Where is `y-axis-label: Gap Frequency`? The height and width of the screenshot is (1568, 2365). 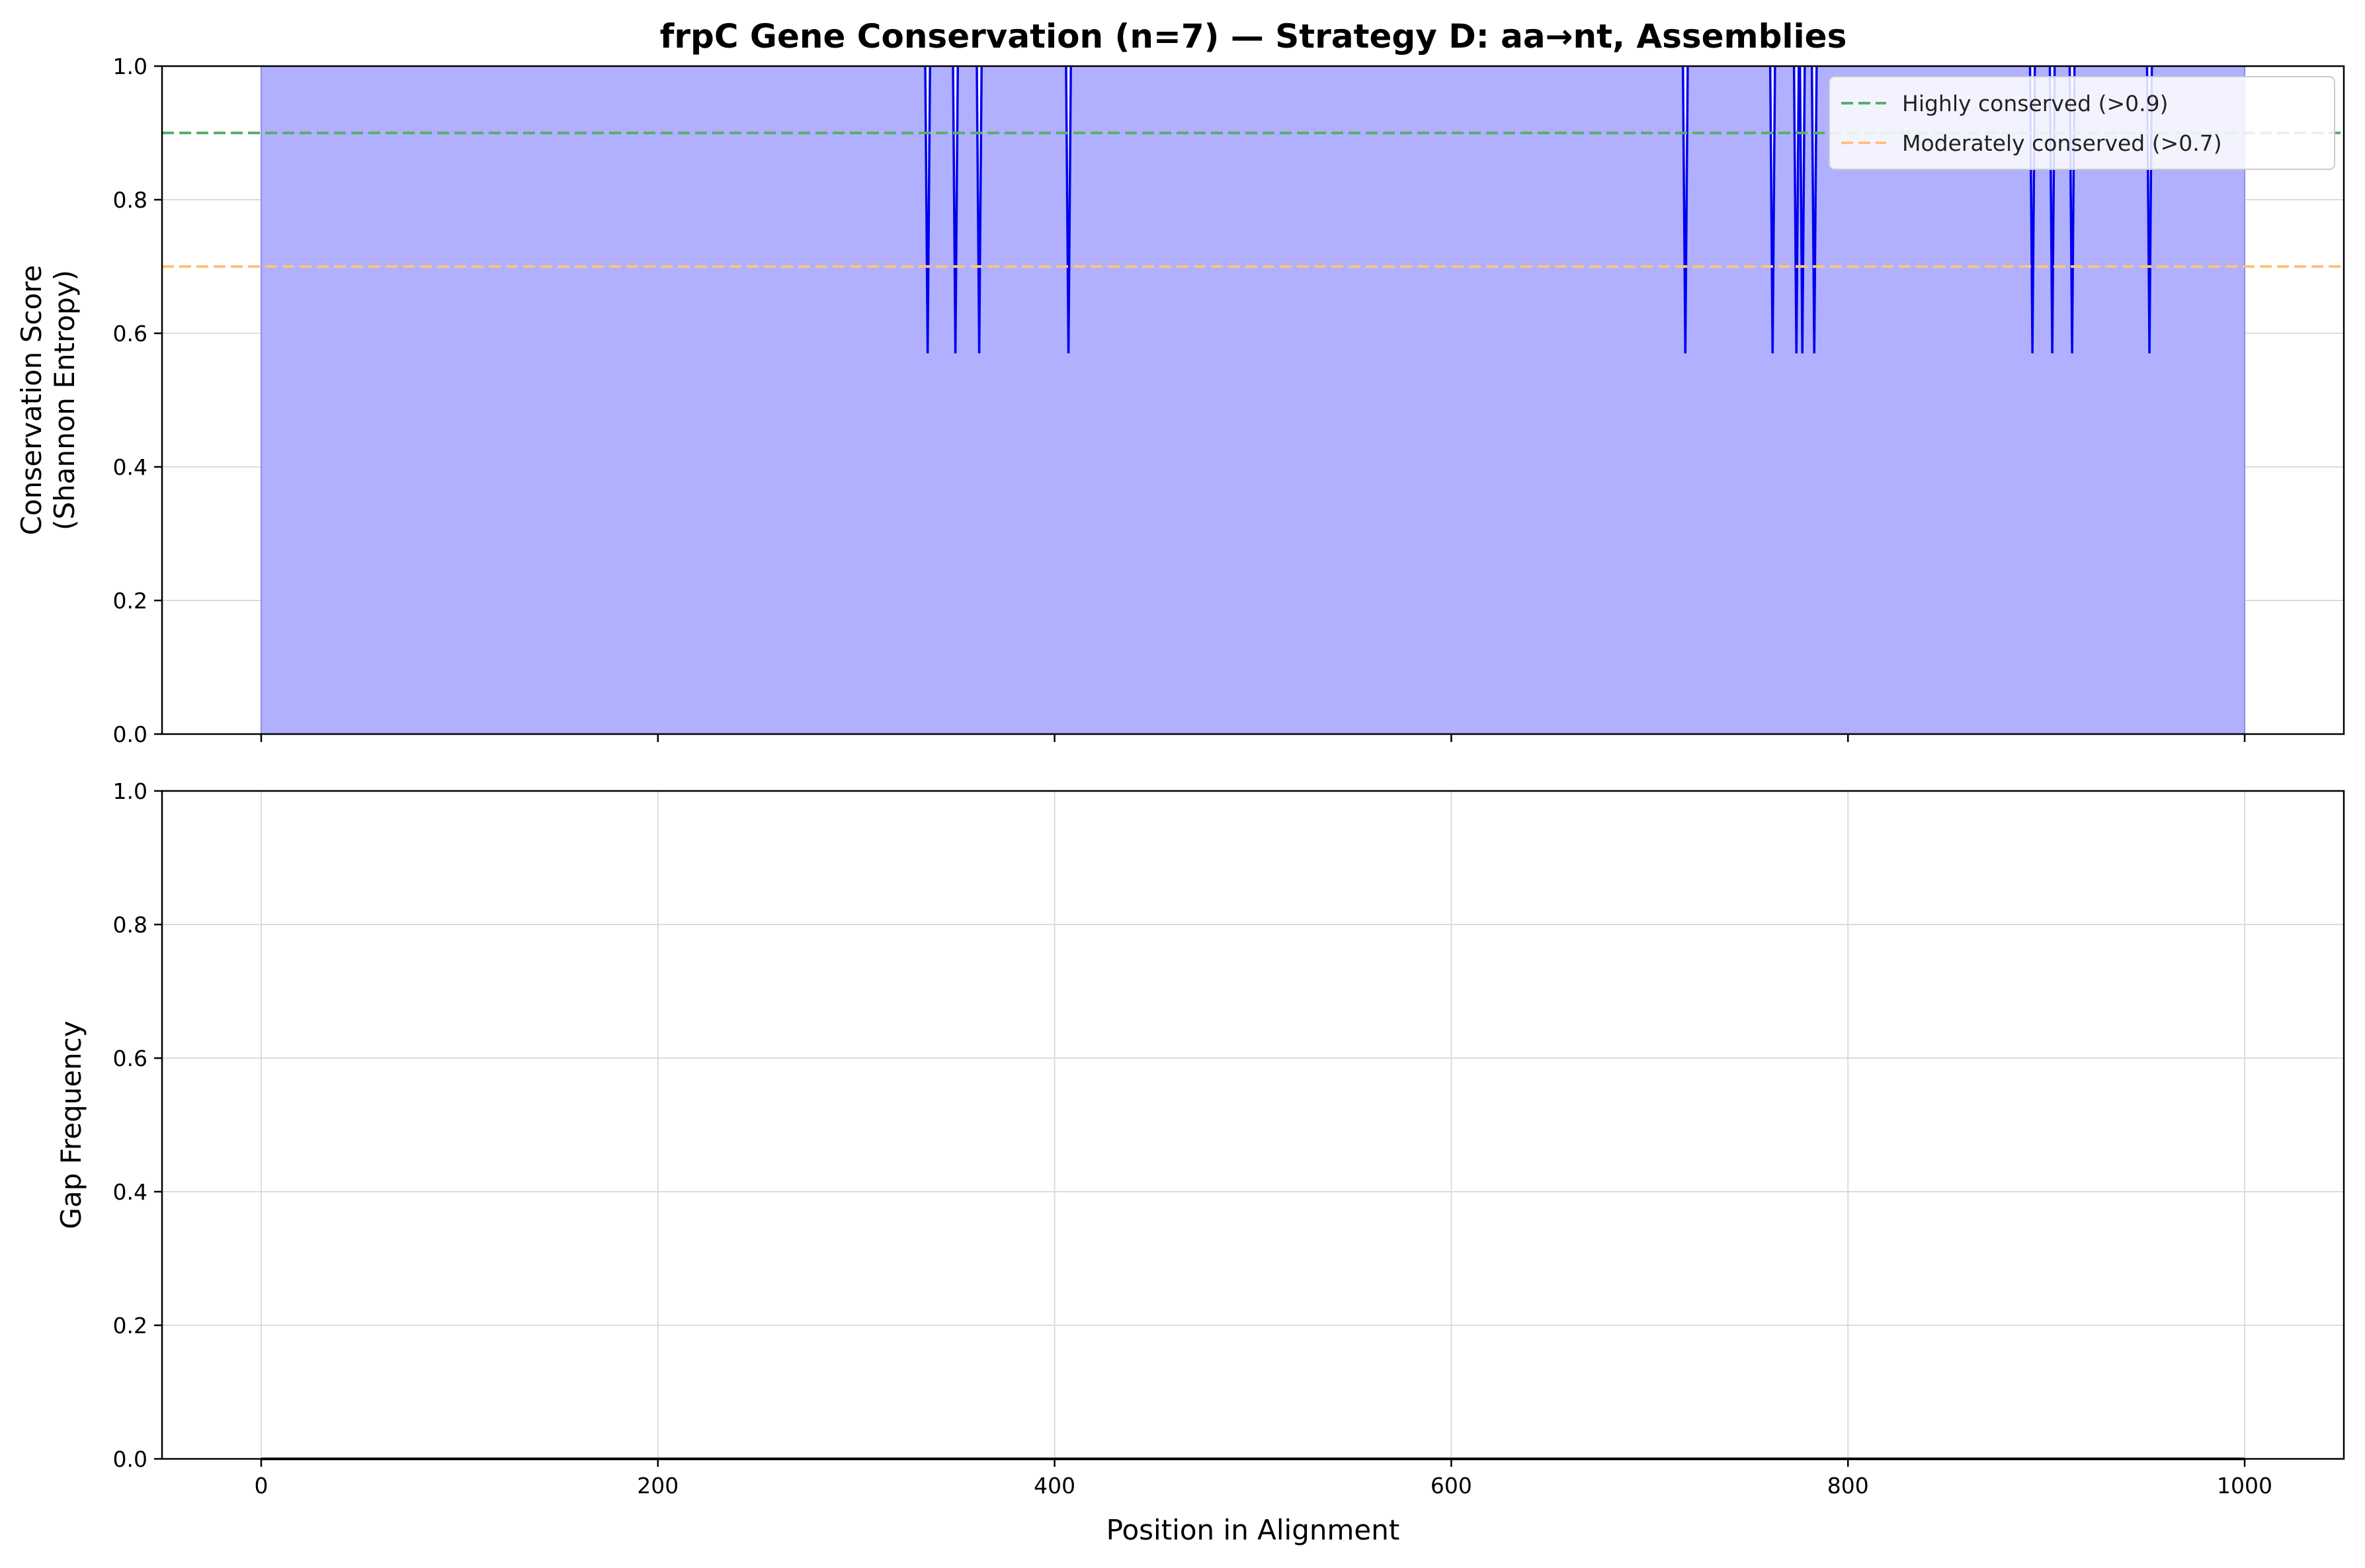 y-axis-label: Gap Frequency is located at coordinates (71, 1124).